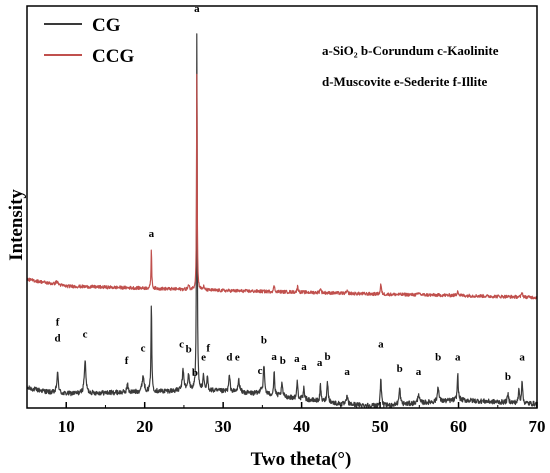 The image size is (550, 473). Describe the element at coordinates (380, 426) in the screenshot. I see `x-tick-label: 50` at that location.